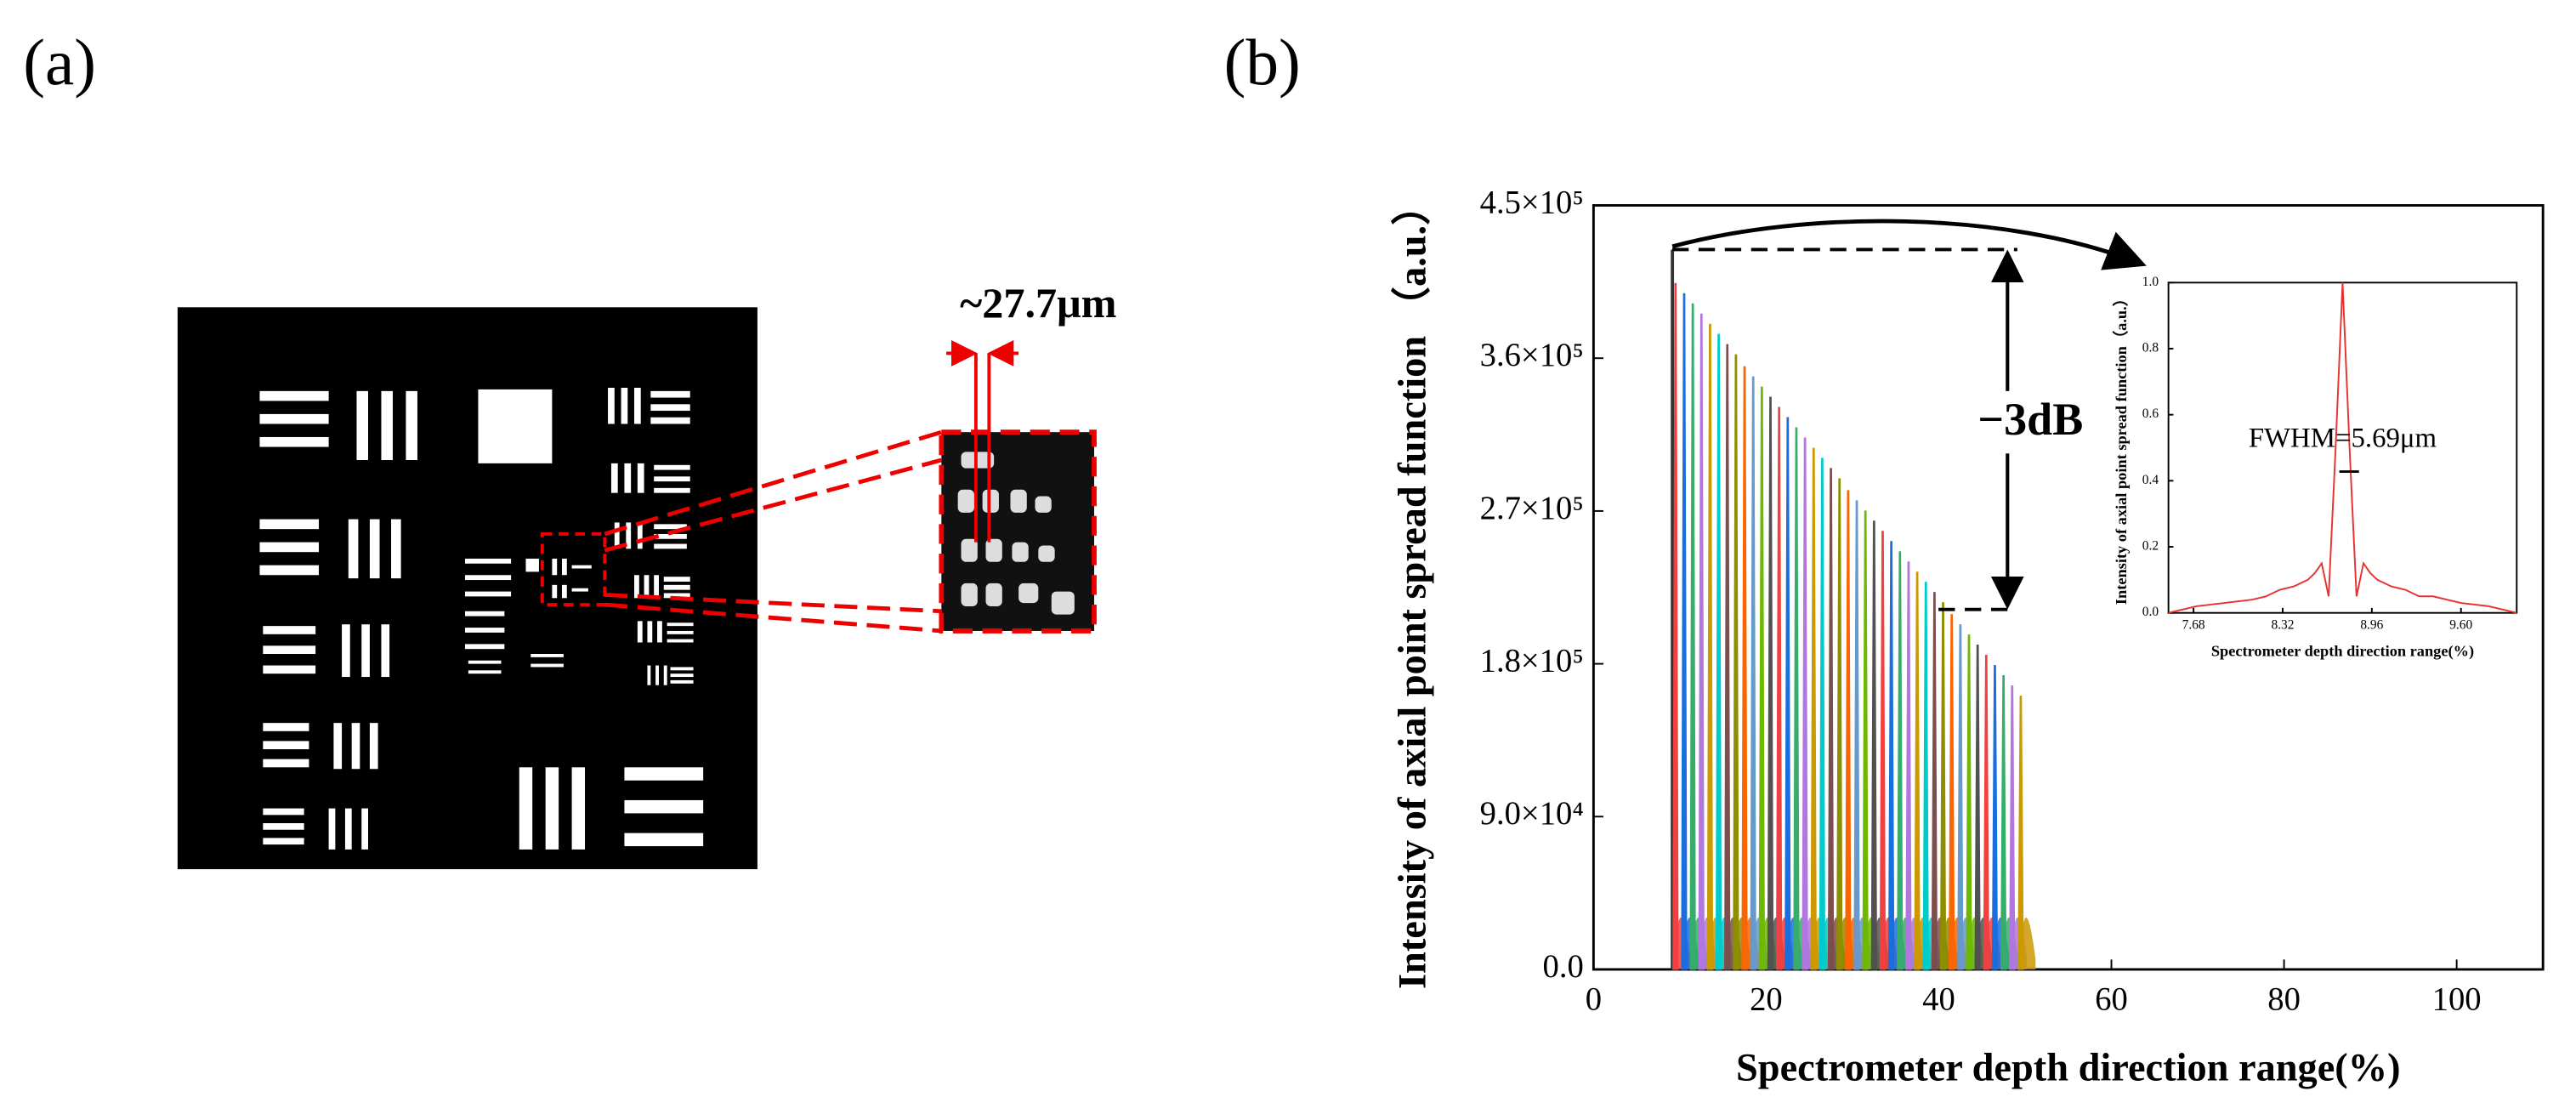 This screenshot has height=1114, width=2576. Describe the element at coordinates (2151, 480) in the screenshot. I see `y-tick-label: 0.4` at that location.